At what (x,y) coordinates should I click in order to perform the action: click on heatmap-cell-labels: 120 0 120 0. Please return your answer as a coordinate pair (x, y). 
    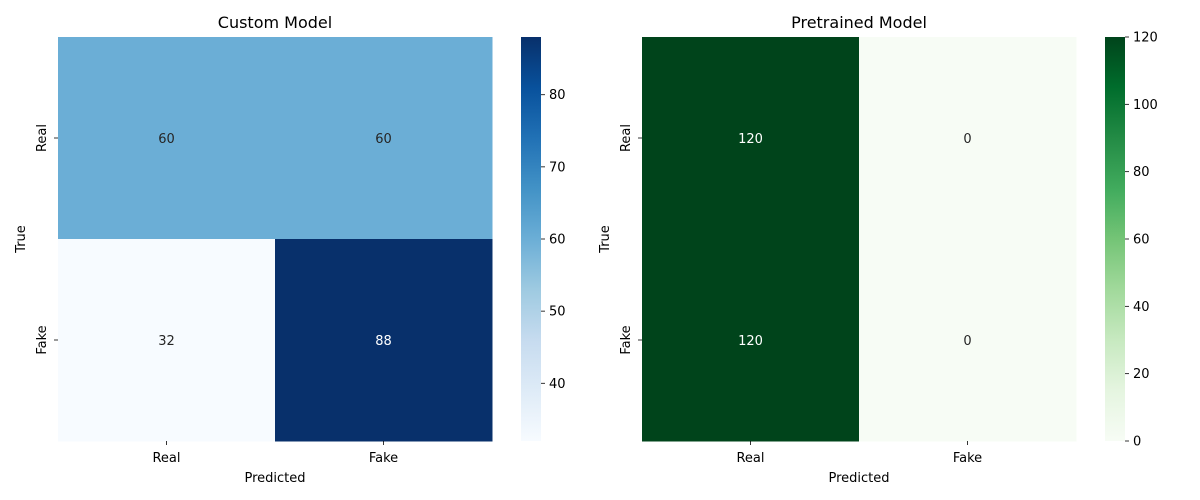
    Looking at the image, I should click on (855, 240).